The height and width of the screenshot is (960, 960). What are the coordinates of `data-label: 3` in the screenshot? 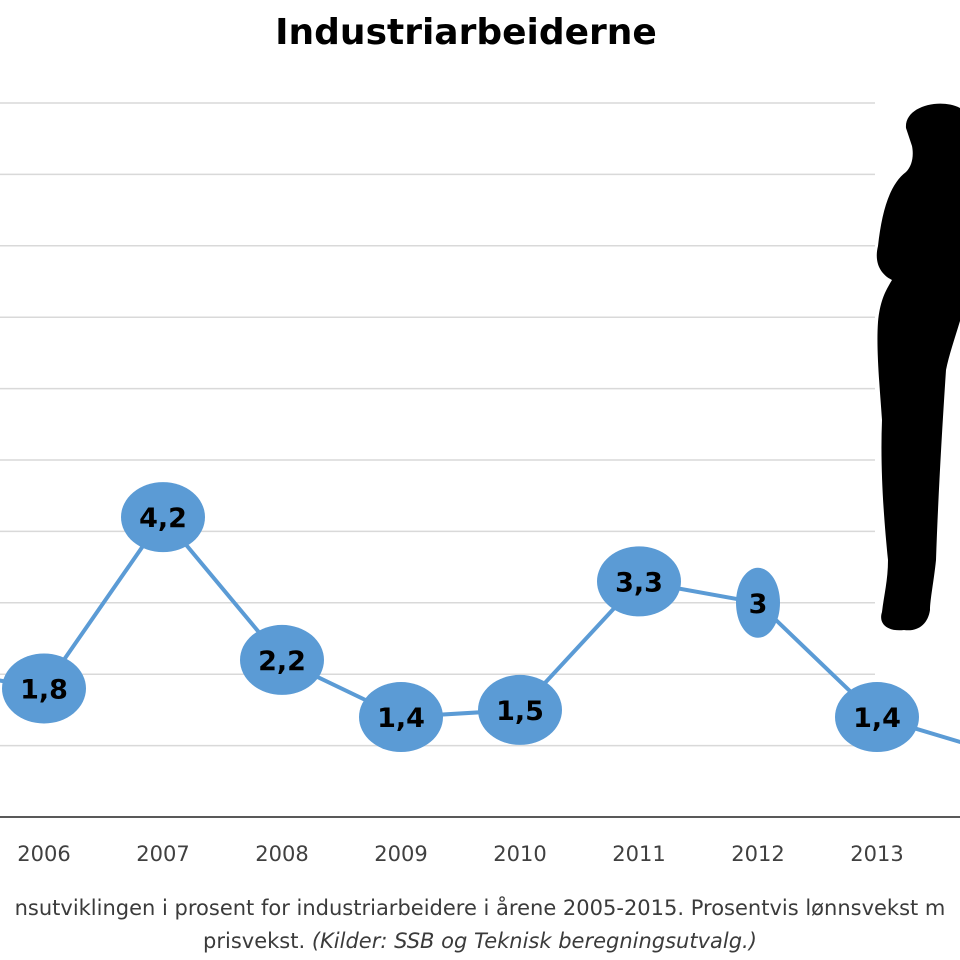 It's located at (758, 604).